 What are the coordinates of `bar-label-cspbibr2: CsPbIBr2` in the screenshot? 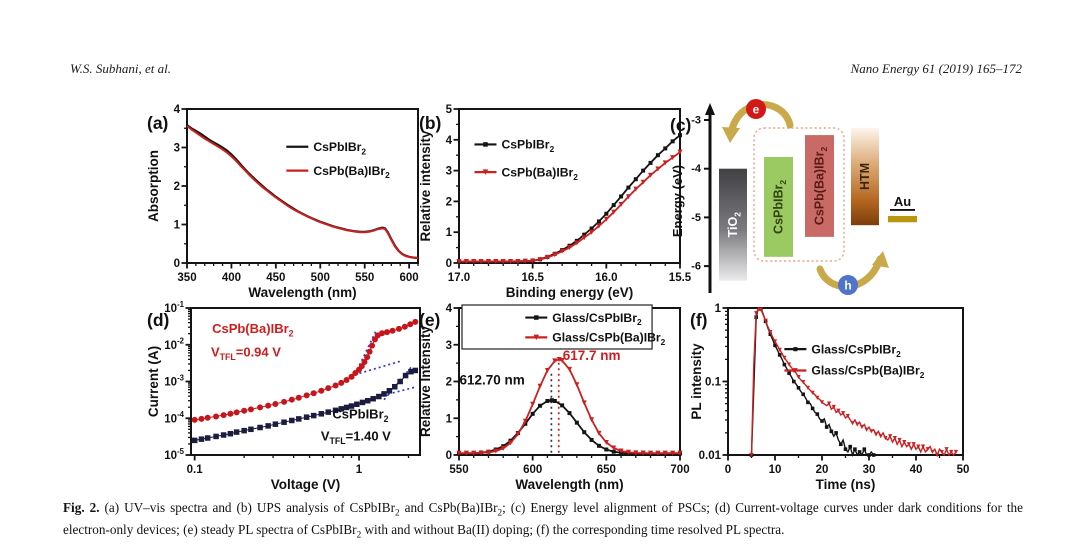 It's located at (780, 207).